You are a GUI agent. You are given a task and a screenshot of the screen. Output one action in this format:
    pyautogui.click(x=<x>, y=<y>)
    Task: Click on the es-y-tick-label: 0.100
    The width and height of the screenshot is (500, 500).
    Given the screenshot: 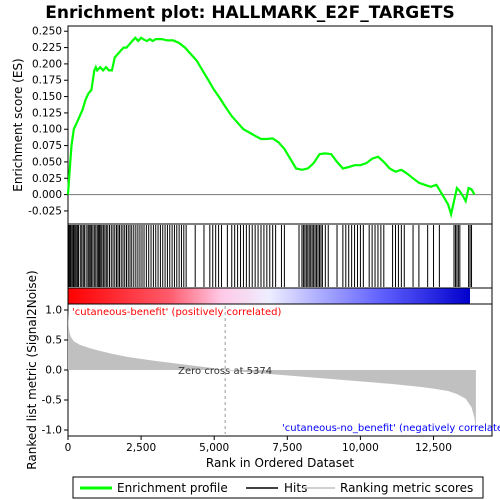 What is the action you would take?
    pyautogui.click(x=47, y=130)
    